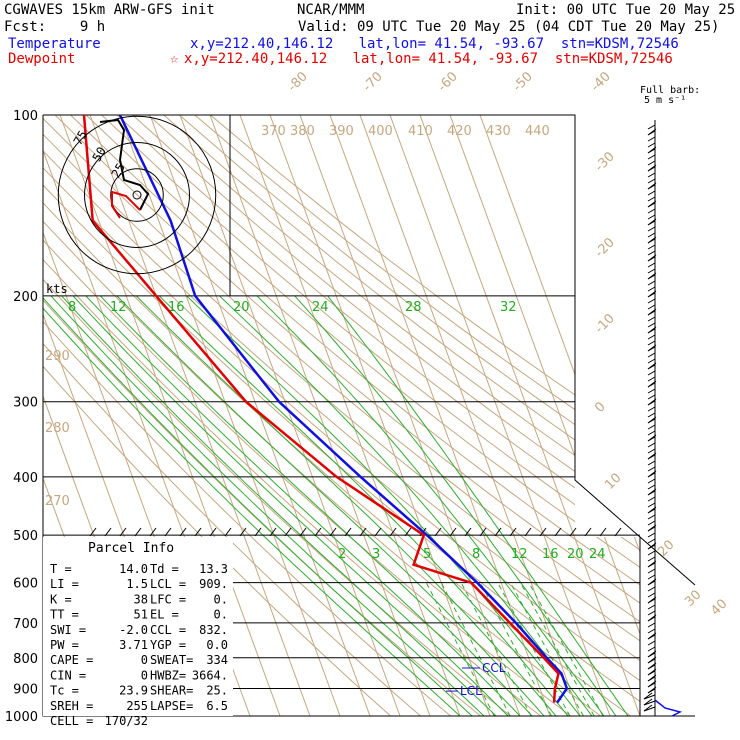 The image size is (740, 740). I want to click on mixing-ratio-label: 8, so click(476, 554).